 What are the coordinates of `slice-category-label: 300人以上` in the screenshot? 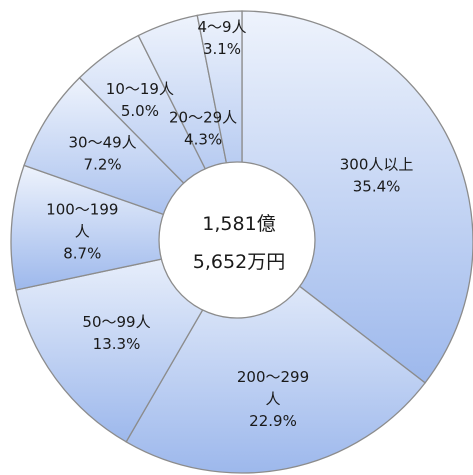 It's located at (377, 165).